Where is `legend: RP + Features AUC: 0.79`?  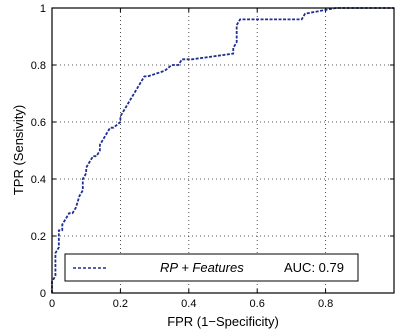 legend: RP + Features AUC: 0.79 is located at coordinates (211, 267).